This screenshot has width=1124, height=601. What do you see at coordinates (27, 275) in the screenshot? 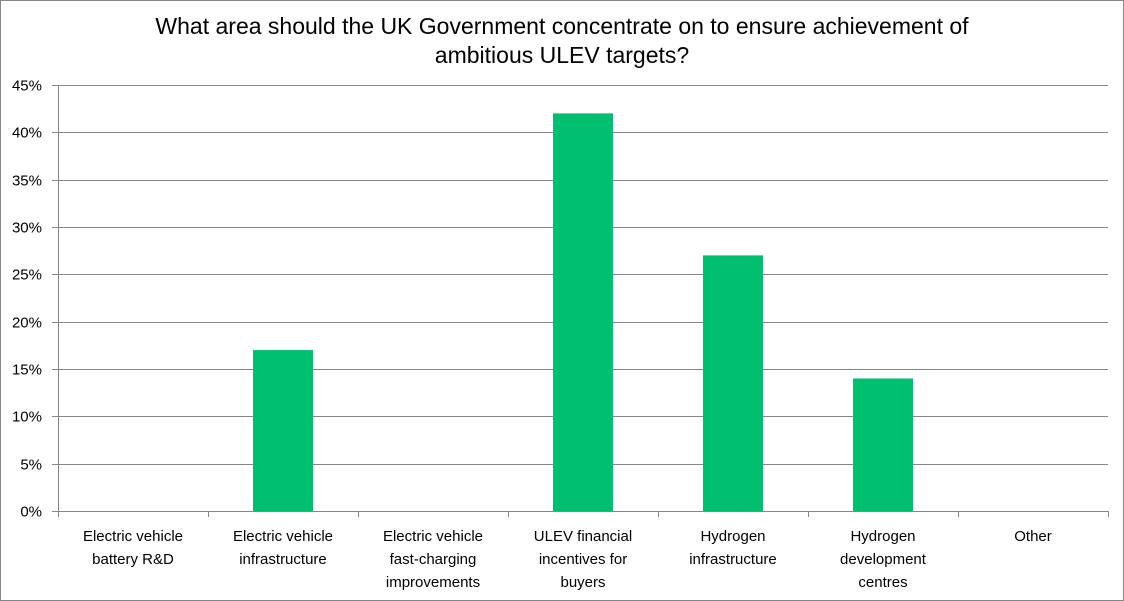
I see `y-tick-label: 25%` at bounding box center [27, 275].